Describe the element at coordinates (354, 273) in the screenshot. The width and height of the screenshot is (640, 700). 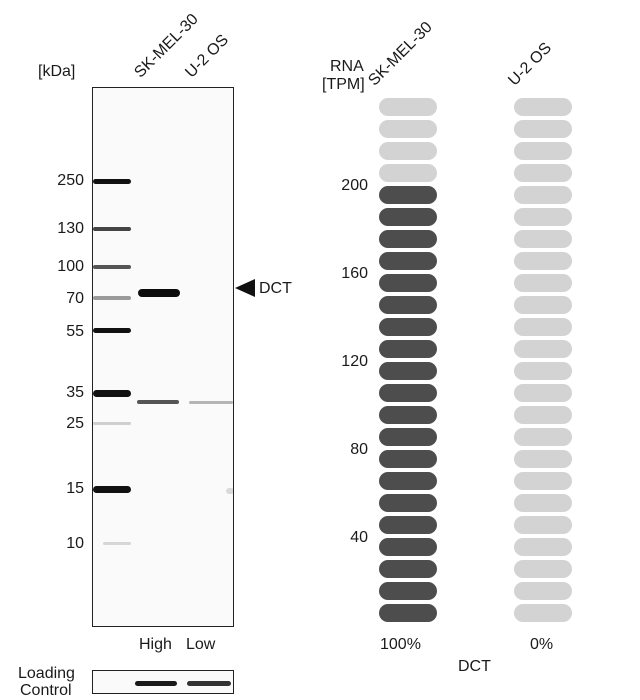
I see `y-tick-160: 160` at that location.